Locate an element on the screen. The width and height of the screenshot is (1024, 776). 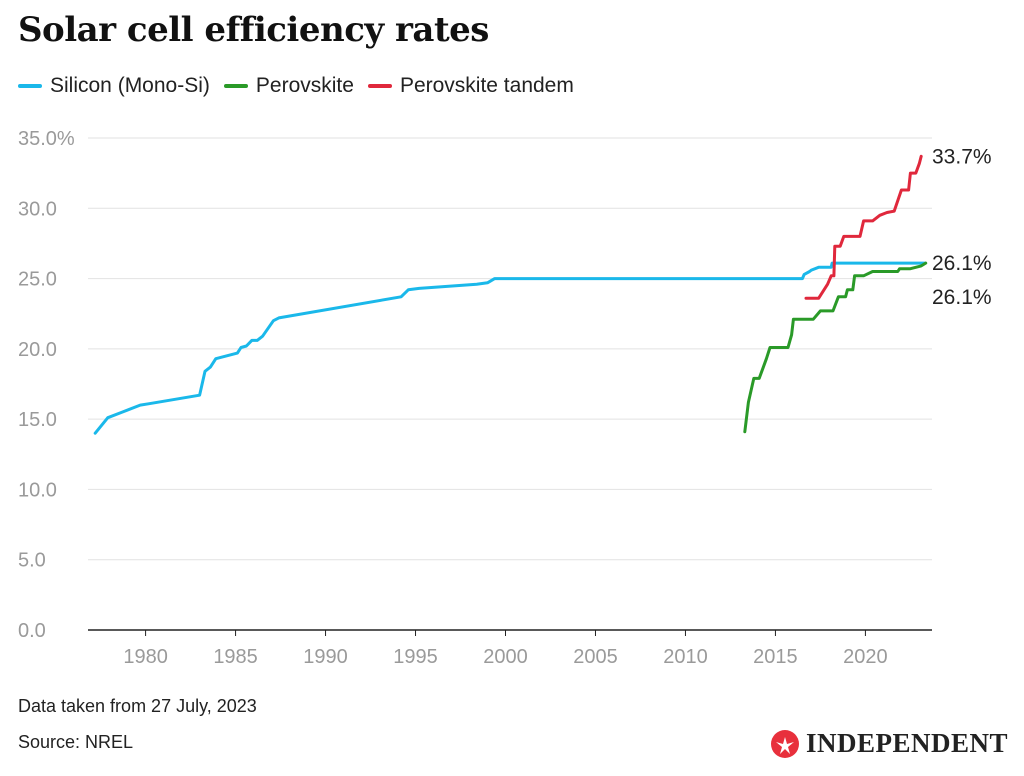
eagle-logo-icon is located at coordinates (784, 743).